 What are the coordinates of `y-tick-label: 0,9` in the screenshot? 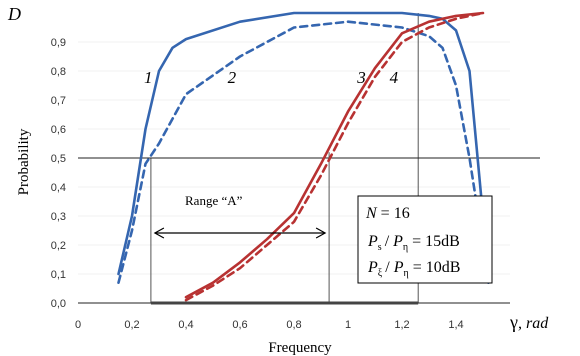 It's located at (58, 43).